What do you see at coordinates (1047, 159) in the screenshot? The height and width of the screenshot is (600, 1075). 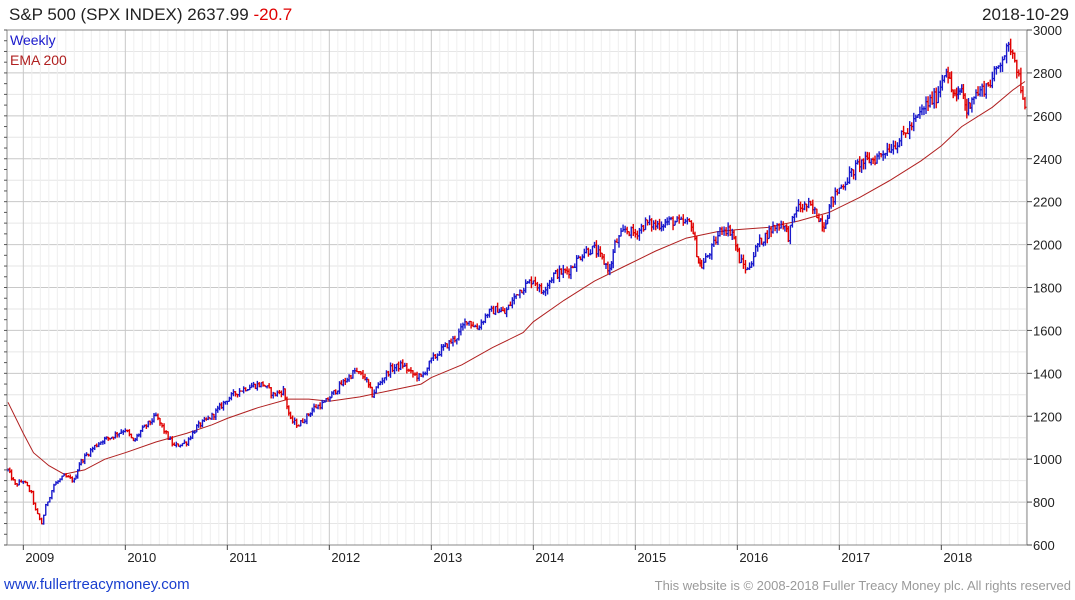 I see `y-tick-label: 2400` at bounding box center [1047, 159].